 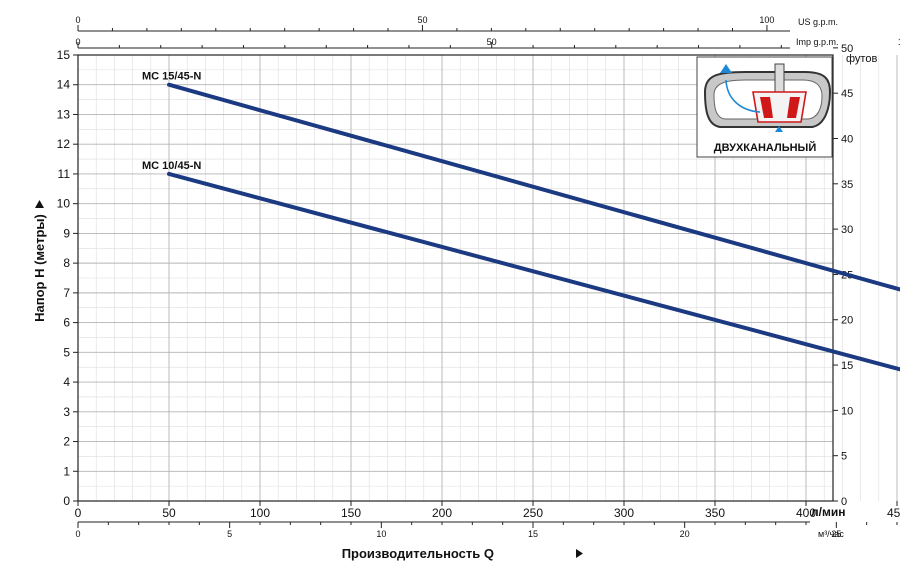 What do you see at coordinates (64, 144) in the screenshot?
I see `y-tick-label: 12` at bounding box center [64, 144].